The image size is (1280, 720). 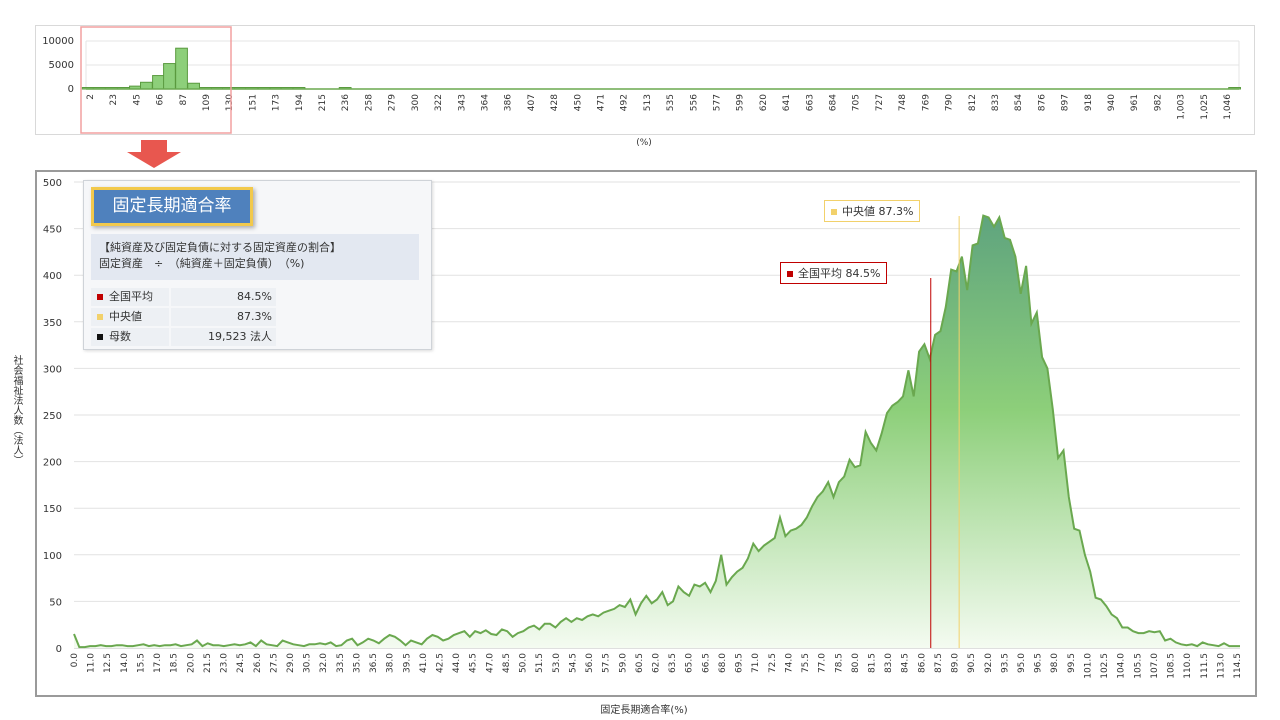 I want to click on main-x-tick-label: 45.5, so click(x=474, y=663).